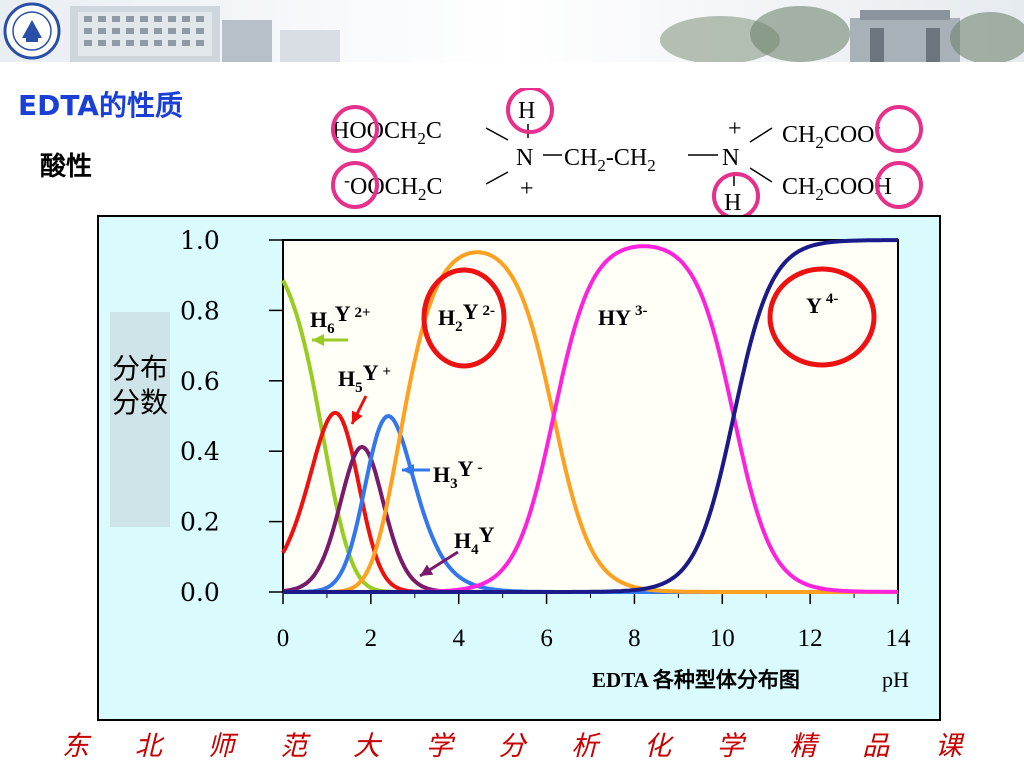 This screenshot has width=1024, height=768. Describe the element at coordinates (526, 111) in the screenshot. I see `h-atom-1: H` at that location.